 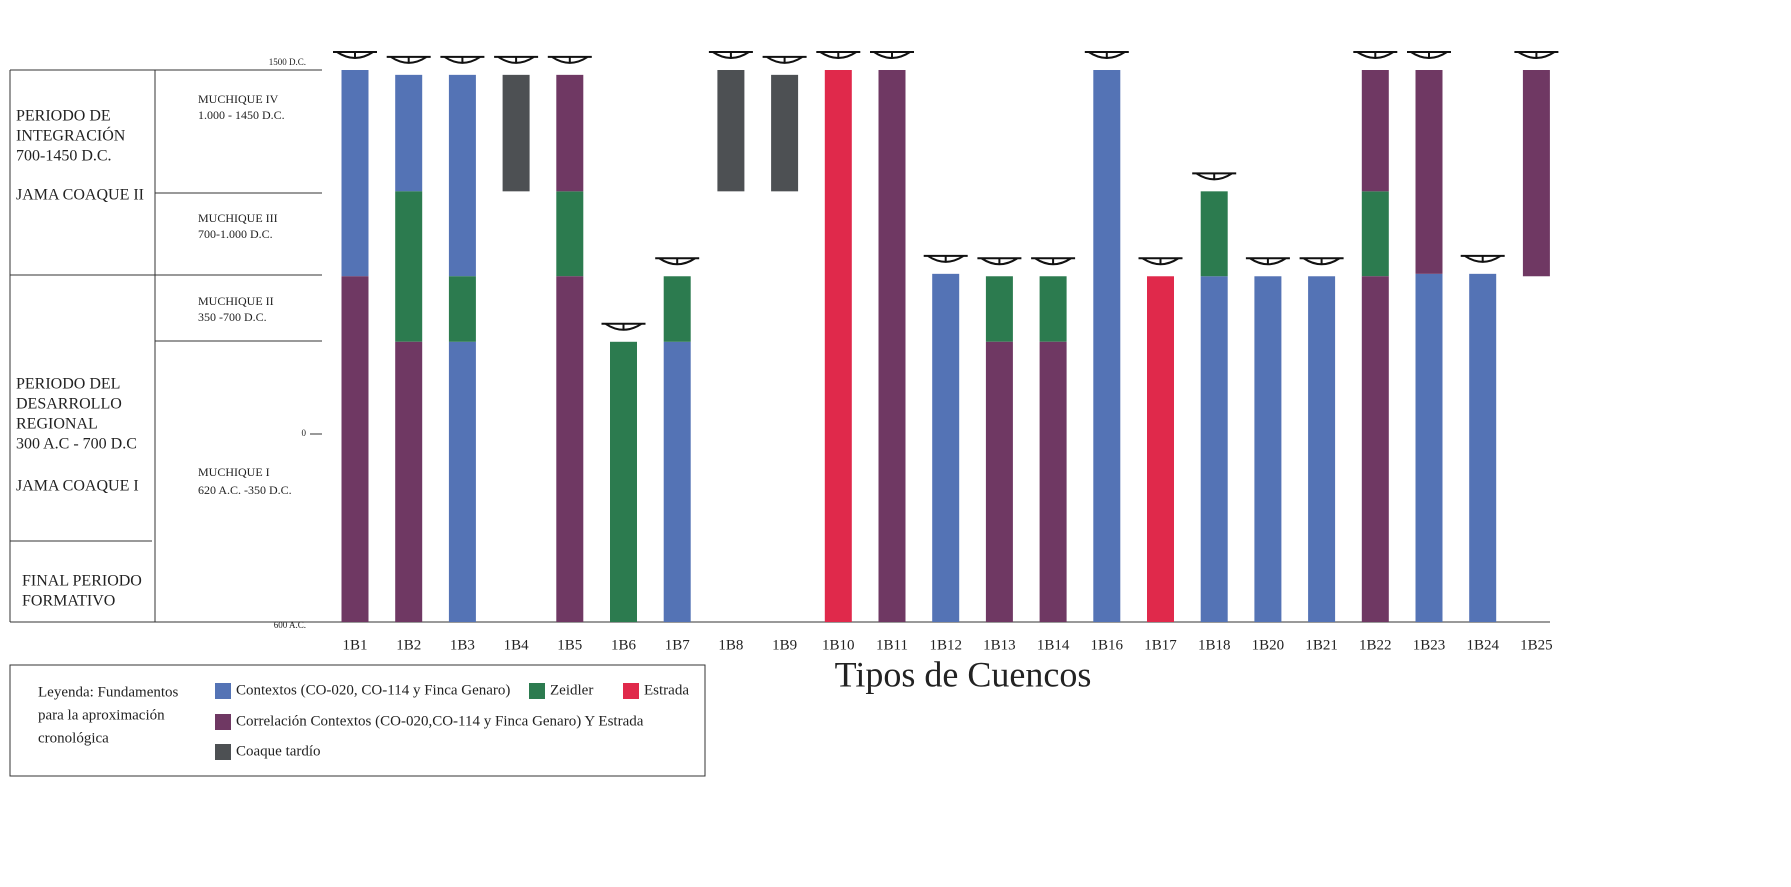 What do you see at coordinates (1321, 645) in the screenshot?
I see `x-tick-label: 1B21` at bounding box center [1321, 645].